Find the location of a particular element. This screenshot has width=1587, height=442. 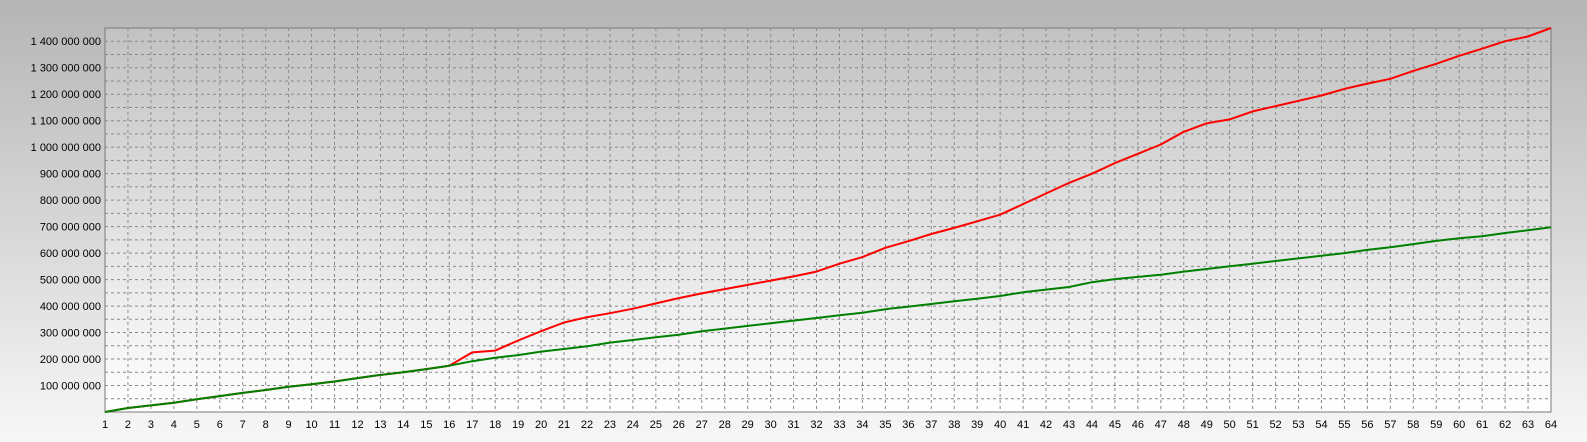

x-tick-label: 13 is located at coordinates (380, 425).